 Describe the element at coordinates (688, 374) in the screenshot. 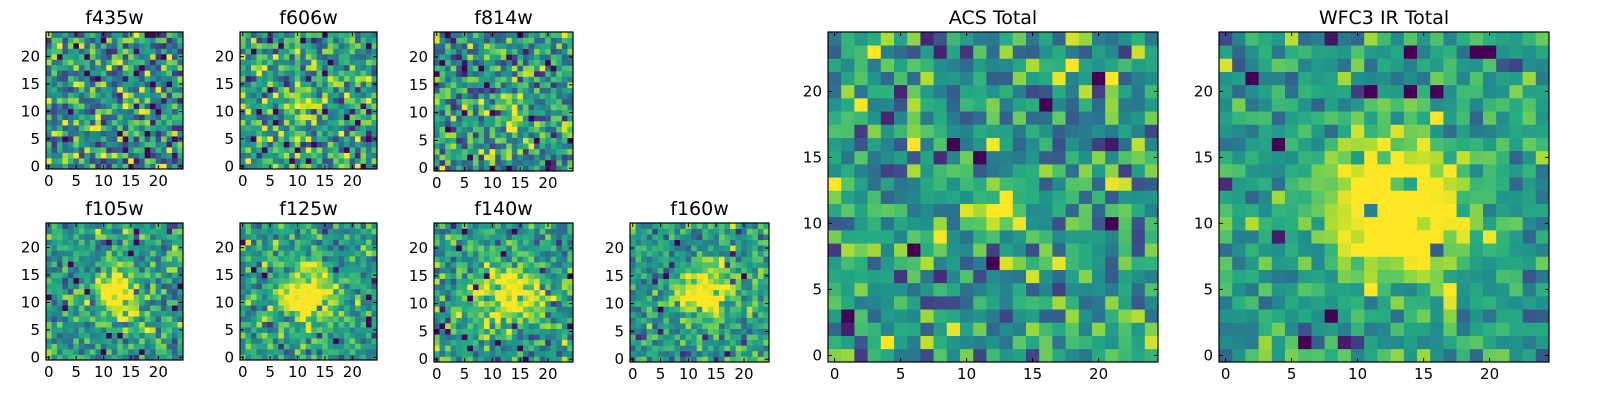

I see `x-tick-label: 10` at that location.